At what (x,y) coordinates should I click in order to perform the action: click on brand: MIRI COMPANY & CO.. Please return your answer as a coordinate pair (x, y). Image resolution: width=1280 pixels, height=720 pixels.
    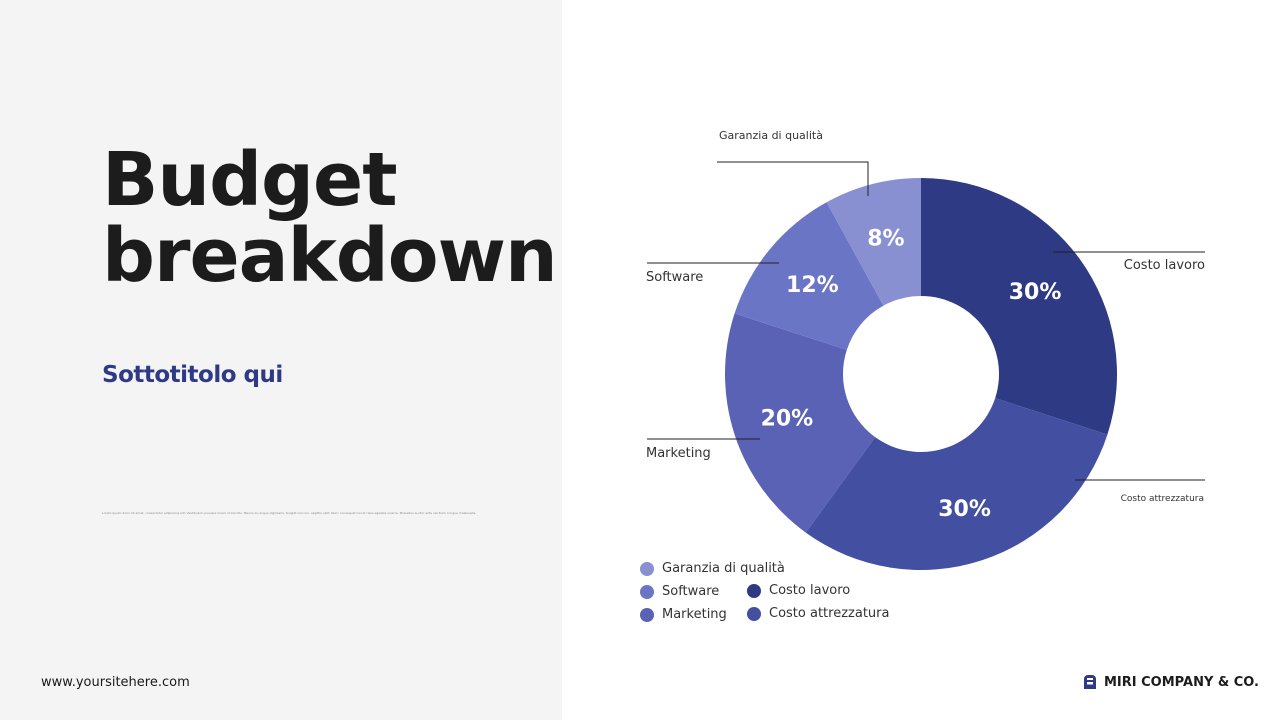
    Looking at the image, I should click on (1170, 682).